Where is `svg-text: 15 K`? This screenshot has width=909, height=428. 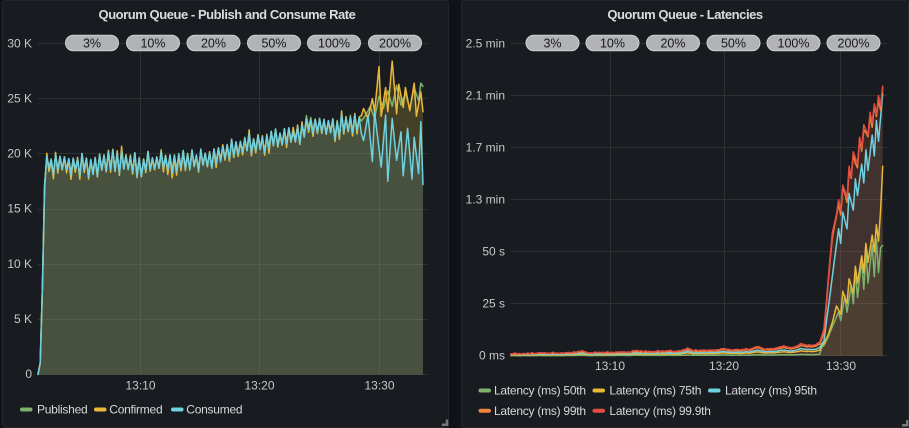 svg-text: 15 K is located at coordinates (19, 209).